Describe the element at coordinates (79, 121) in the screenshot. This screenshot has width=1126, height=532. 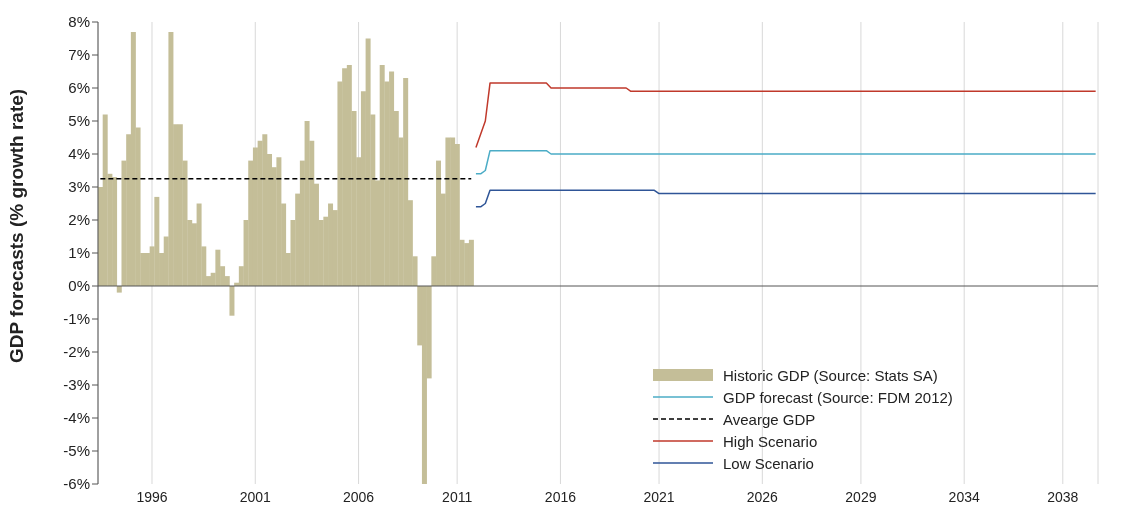
I see `y-tick-label: 5%` at that location.